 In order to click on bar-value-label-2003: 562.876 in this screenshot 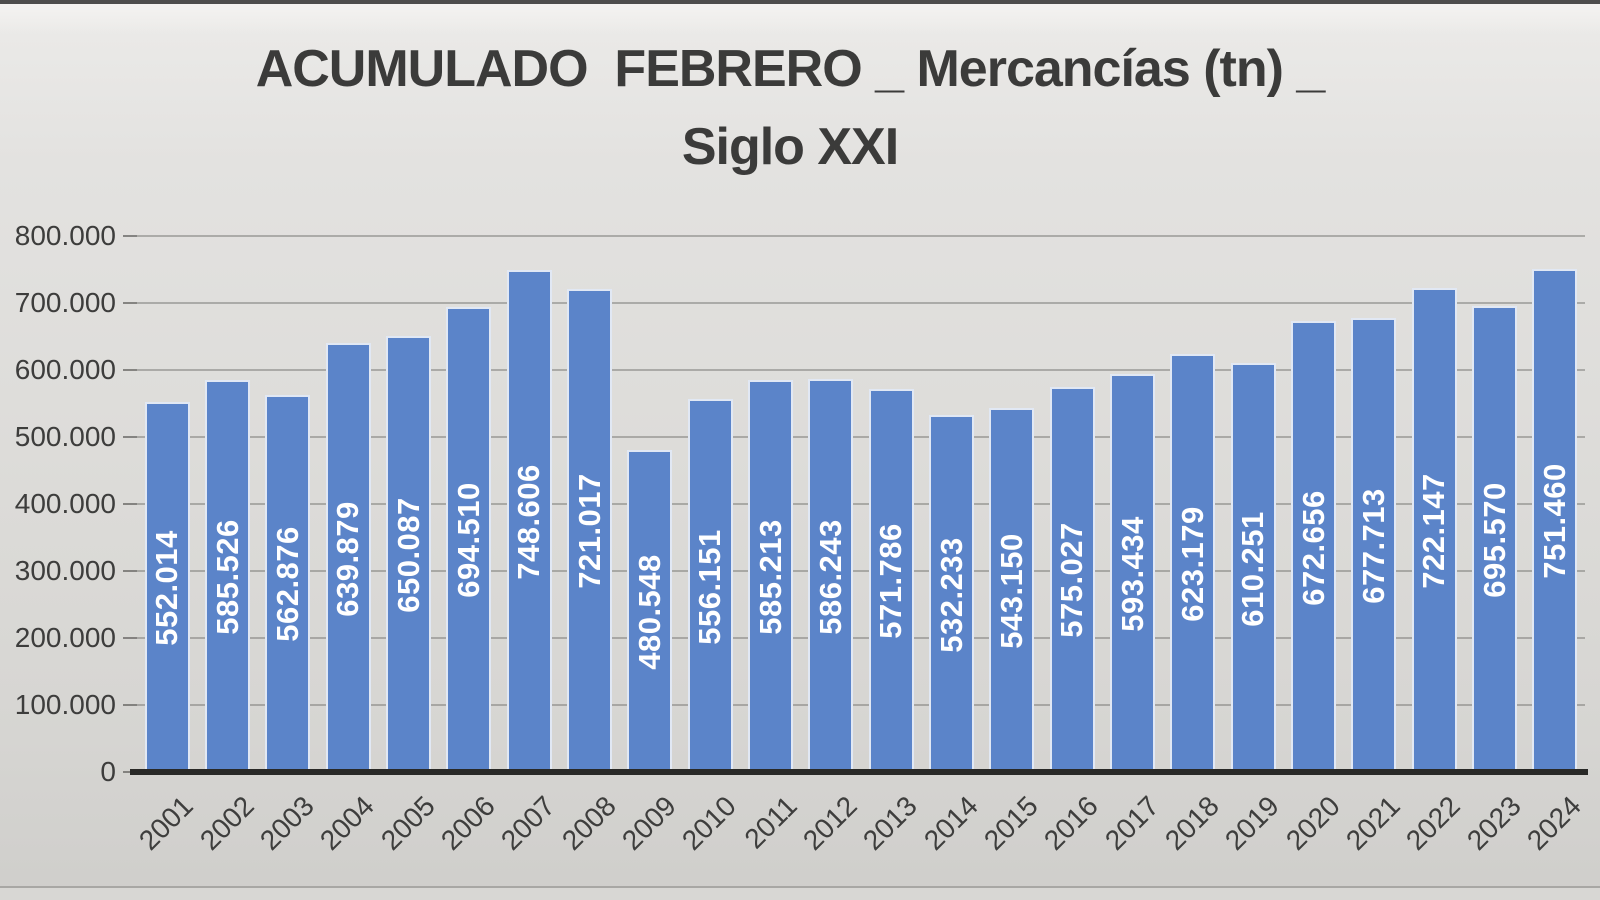, I will do `click(287, 584)`.